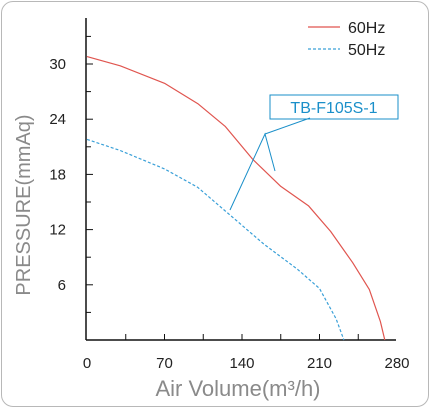  What do you see at coordinates (237, 388) in the screenshot?
I see `x-axis-title: Air Volume(m³/h)` at bounding box center [237, 388].